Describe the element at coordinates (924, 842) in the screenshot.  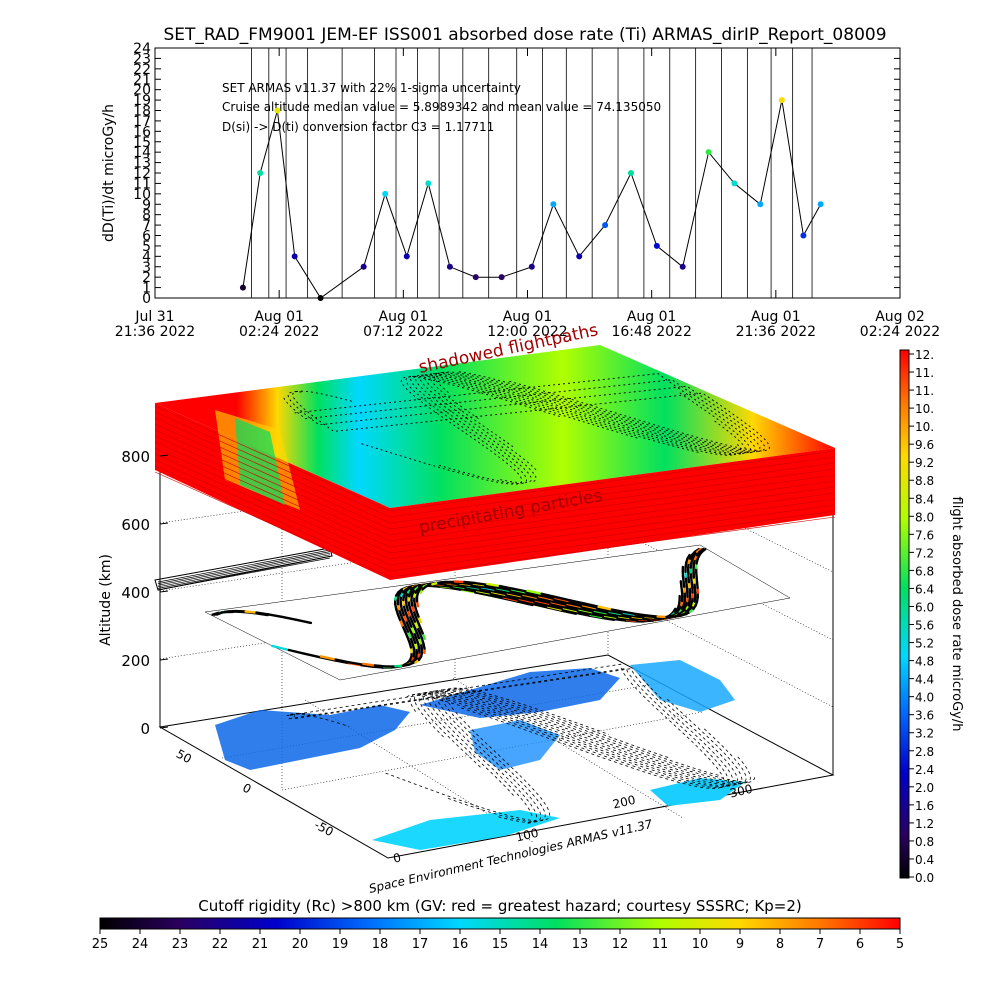
I see `colorbar-right-tick-label: 0.8` at that location.